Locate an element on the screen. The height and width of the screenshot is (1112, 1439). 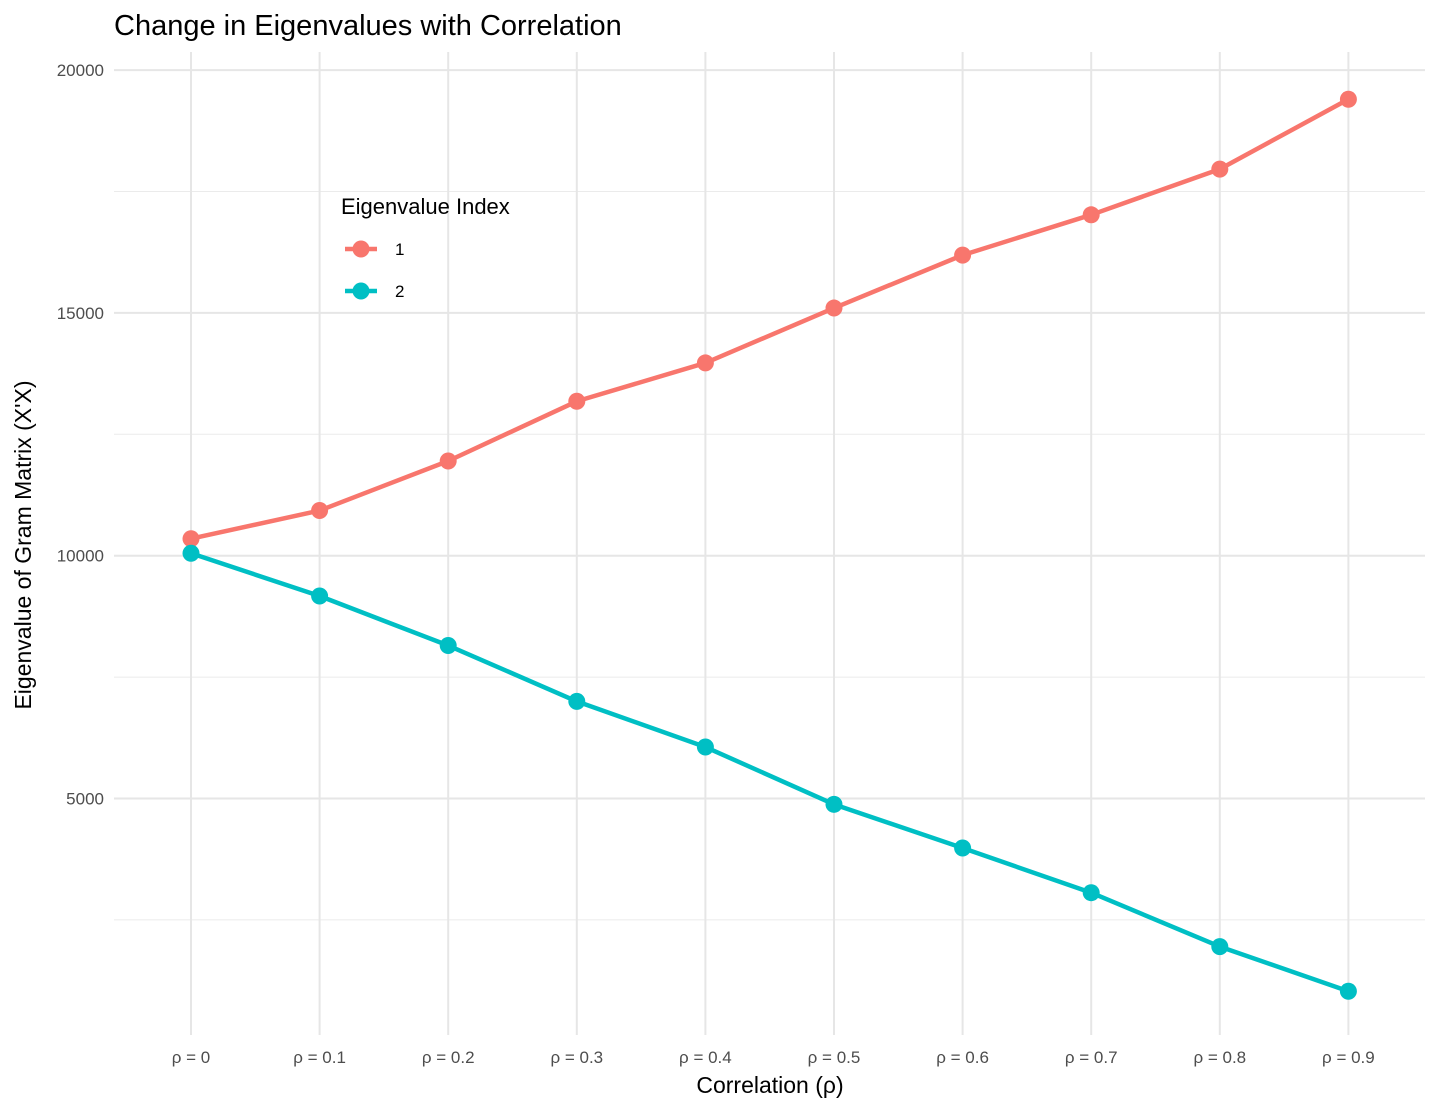
x-tick-label: ρ = 0.8 is located at coordinates (1219, 1057).